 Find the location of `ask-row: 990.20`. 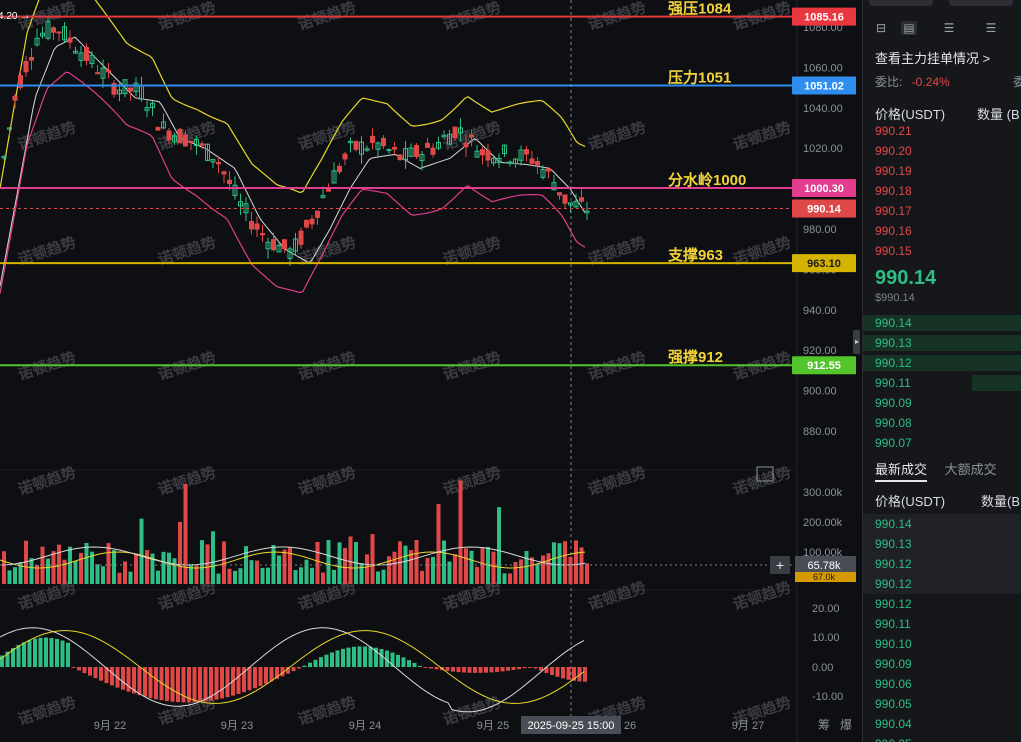

ask-row: 990.20 is located at coordinates (942, 151).